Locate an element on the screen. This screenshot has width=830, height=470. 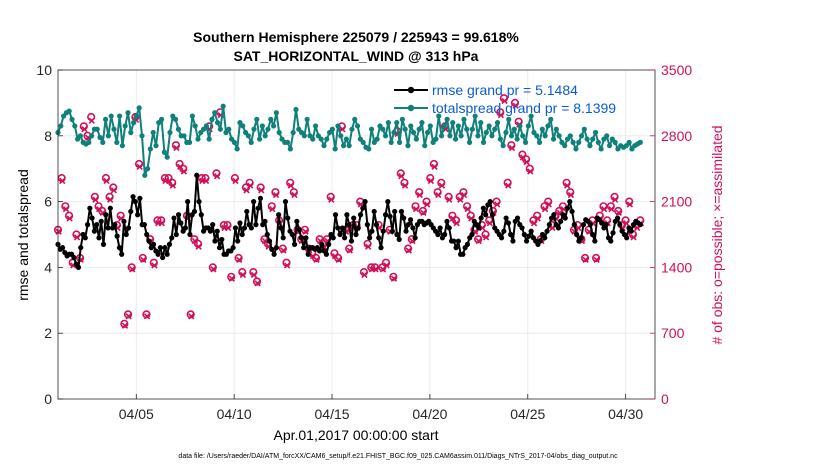
chart-subtitle: SAT_HORIZONTAL_WIND @ 313 hPa is located at coordinates (356, 56).